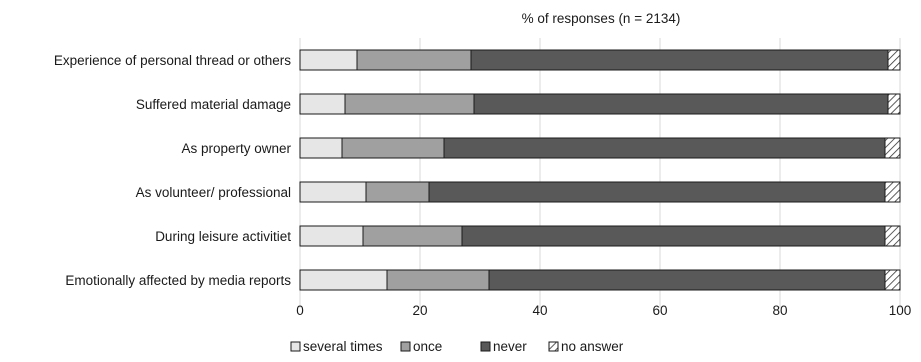 Image resolution: width=921 pixels, height=362 pixels. Describe the element at coordinates (213, 192) in the screenshot. I see `category-label: As volunteer/ professional` at that location.